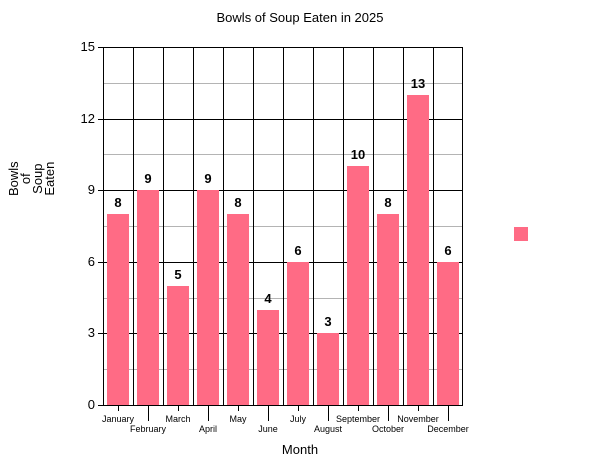  What do you see at coordinates (268, 429) in the screenshot?
I see `x-tick-label: June` at bounding box center [268, 429].